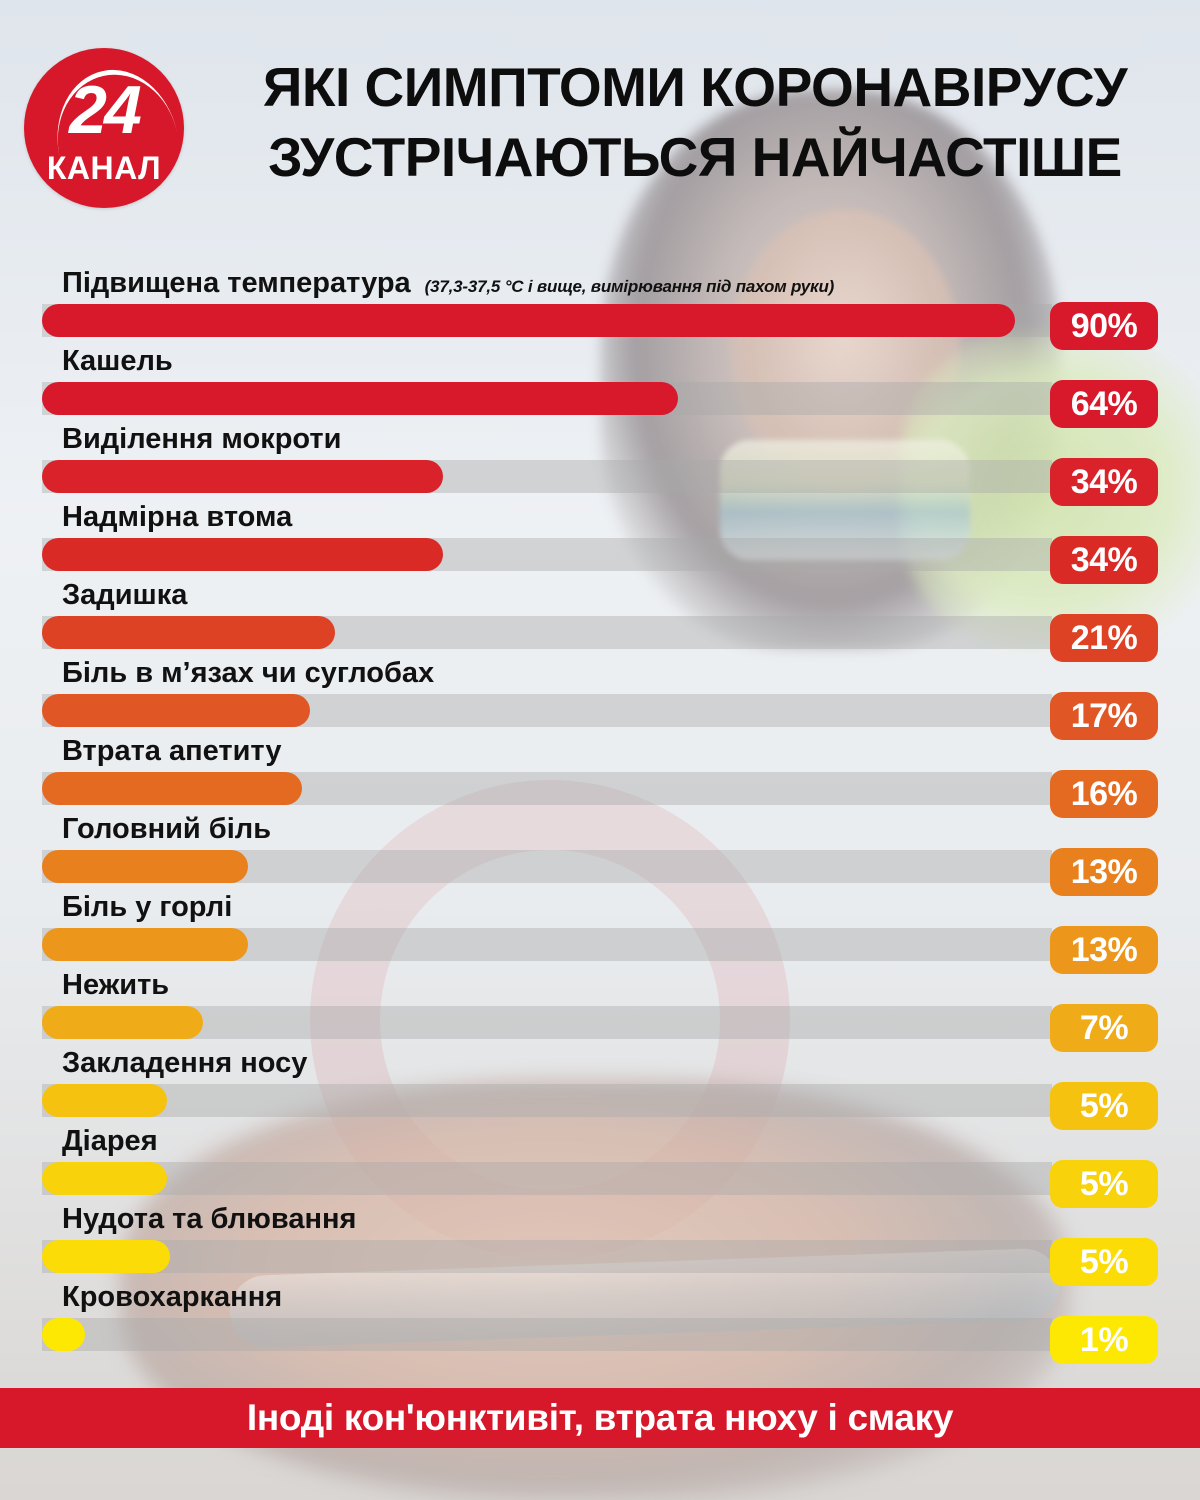  I want to click on chart-row: Кровохаркання 1%, so click(600, 1323).